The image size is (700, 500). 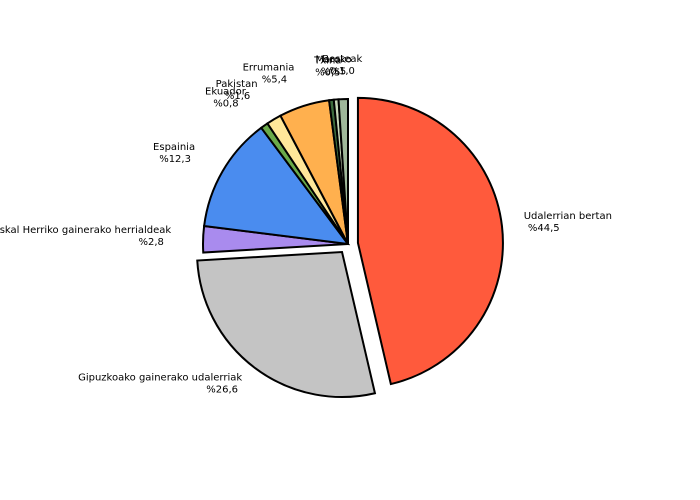 What do you see at coordinates (222, 390) in the screenshot?
I see `slice-value-label: %26,6` at bounding box center [222, 390].